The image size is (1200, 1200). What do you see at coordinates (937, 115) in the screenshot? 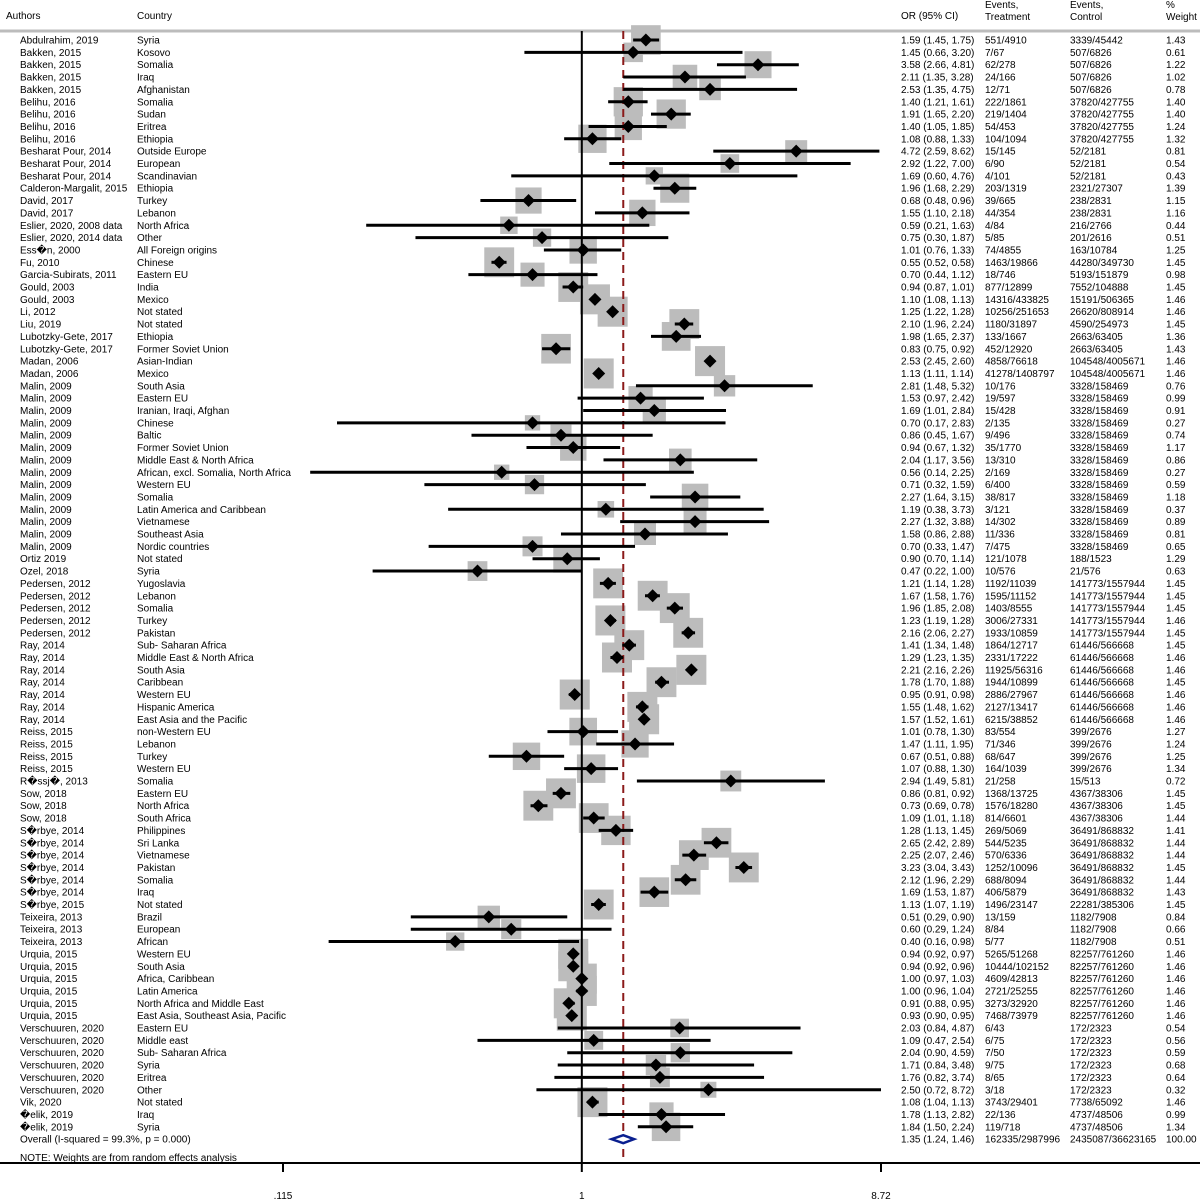
I see `study-or-ci: 1.91 (1.65, 2.20)` at bounding box center [937, 115].